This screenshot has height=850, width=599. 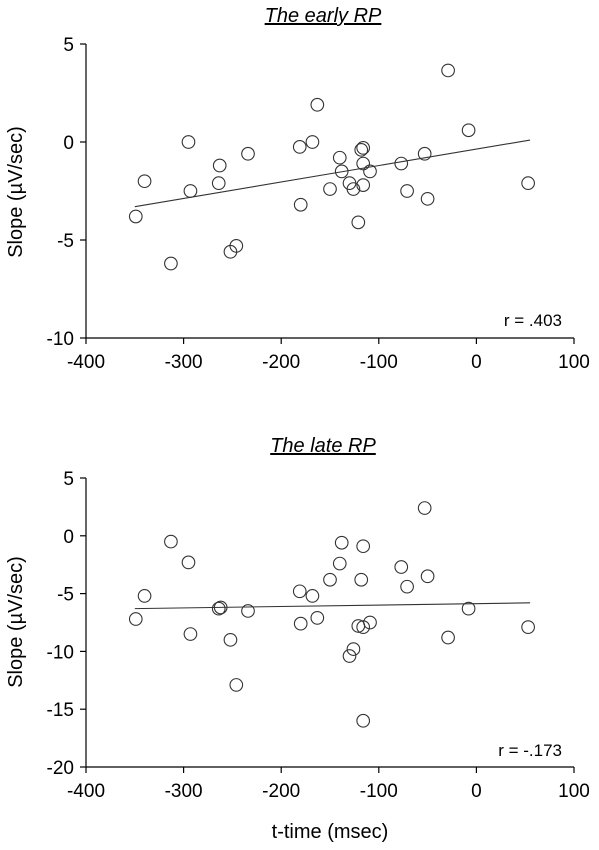 What do you see at coordinates (323, 16) in the screenshot?
I see `chart-title: The early RP` at bounding box center [323, 16].